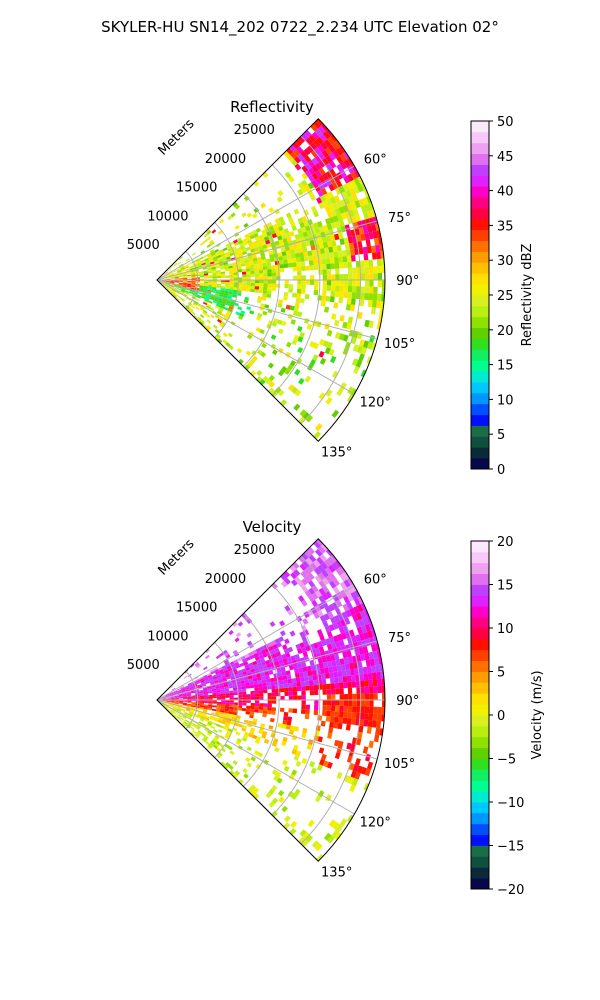  Describe the element at coordinates (375, 402) in the screenshot. I see `angular-tick-label: 120°` at that location.